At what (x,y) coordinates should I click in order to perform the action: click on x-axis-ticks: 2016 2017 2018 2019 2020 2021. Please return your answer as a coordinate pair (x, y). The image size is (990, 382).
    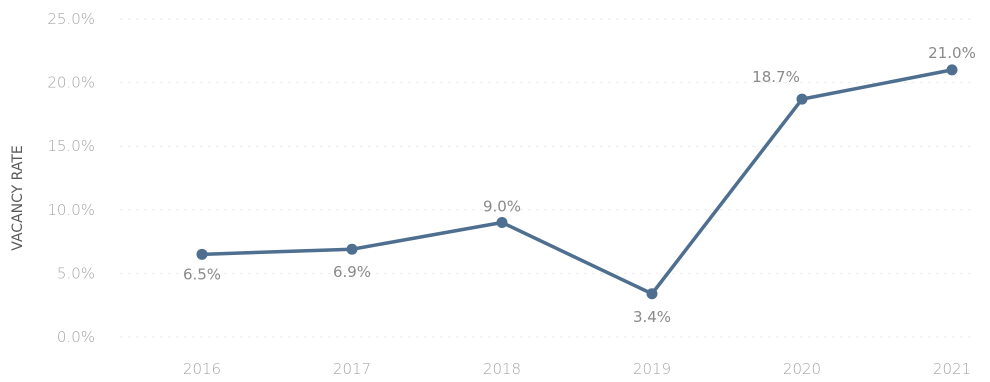
    Looking at the image, I should click on (577, 369).